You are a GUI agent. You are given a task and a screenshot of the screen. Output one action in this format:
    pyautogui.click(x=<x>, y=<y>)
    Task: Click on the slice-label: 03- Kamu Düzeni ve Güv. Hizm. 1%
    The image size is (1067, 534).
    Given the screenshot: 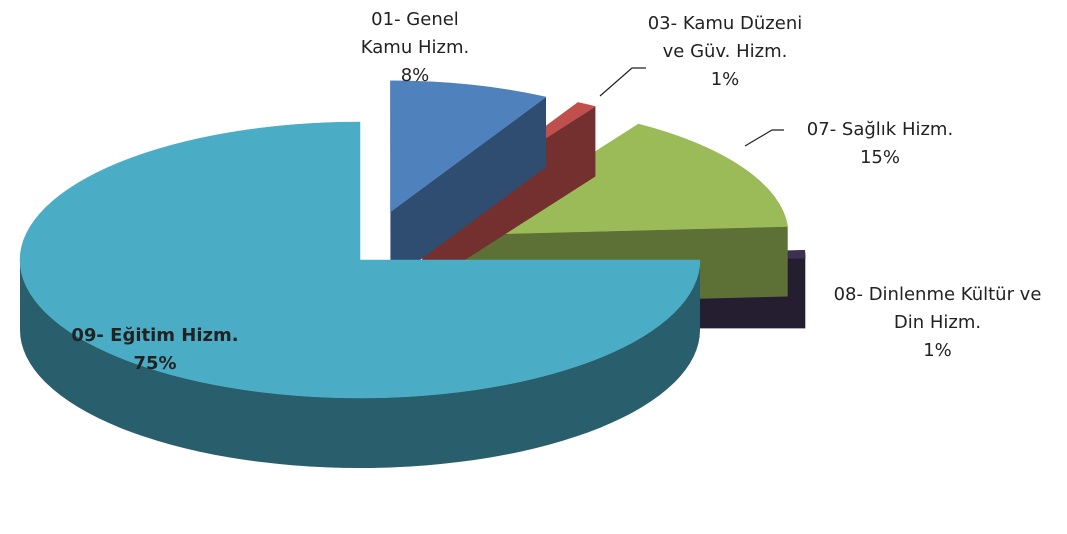 What is the action you would take?
    pyautogui.click(x=725, y=52)
    